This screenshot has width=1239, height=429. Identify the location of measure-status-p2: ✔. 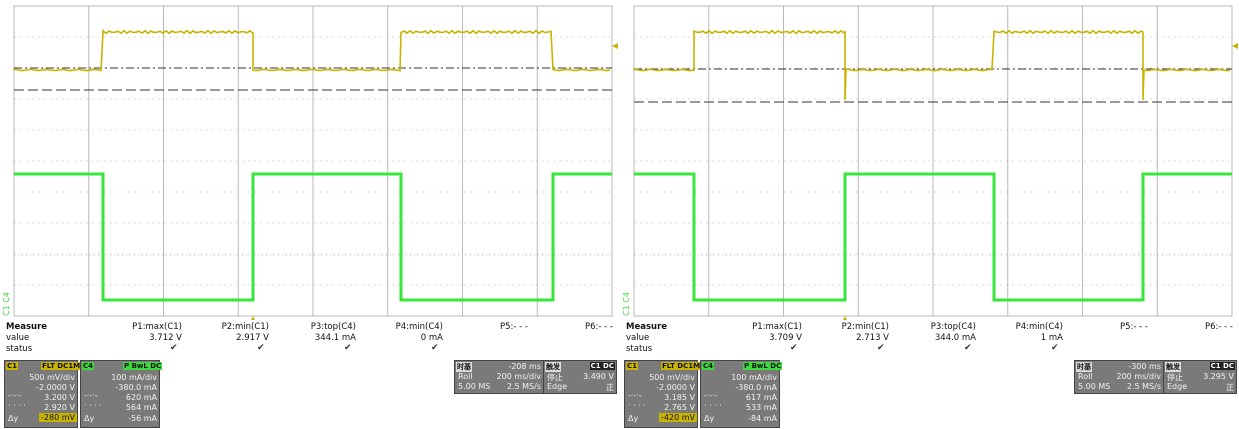
(261, 348).